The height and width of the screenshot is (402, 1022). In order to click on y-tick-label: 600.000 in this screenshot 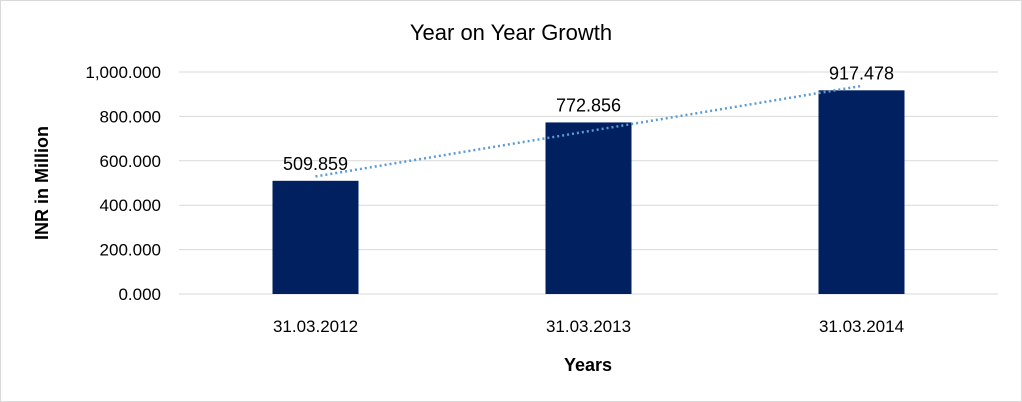, I will do `click(130, 161)`.